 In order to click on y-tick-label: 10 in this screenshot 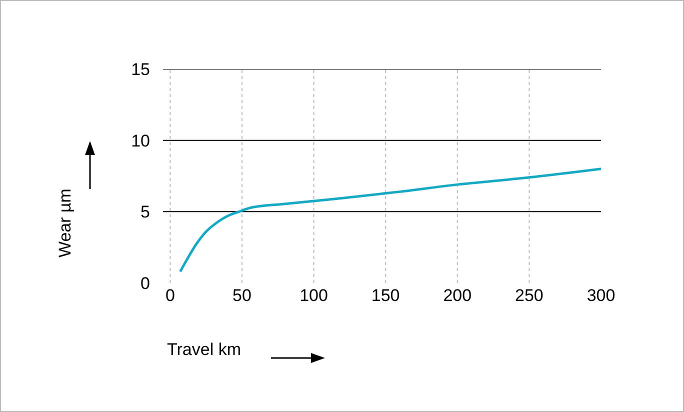, I will do `click(140, 140)`.